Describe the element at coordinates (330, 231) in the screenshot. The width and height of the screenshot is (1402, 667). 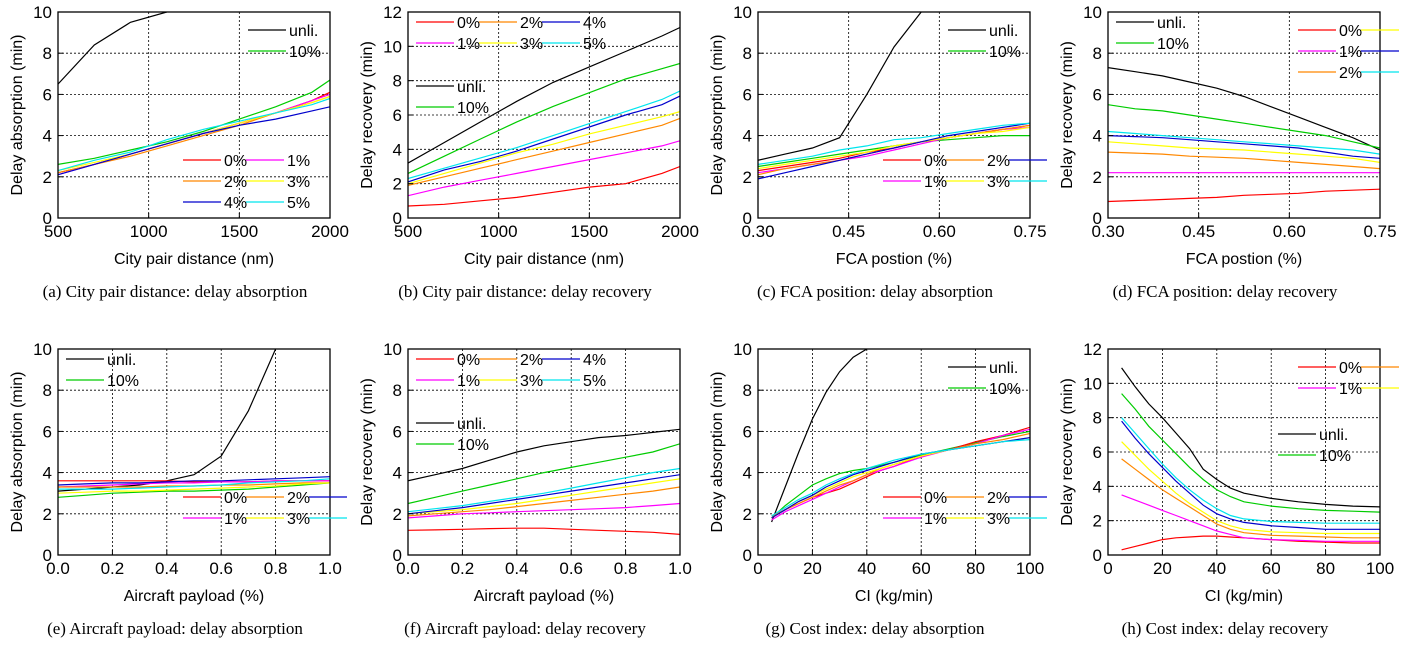
I see `x-tick-label: 2000` at that location.